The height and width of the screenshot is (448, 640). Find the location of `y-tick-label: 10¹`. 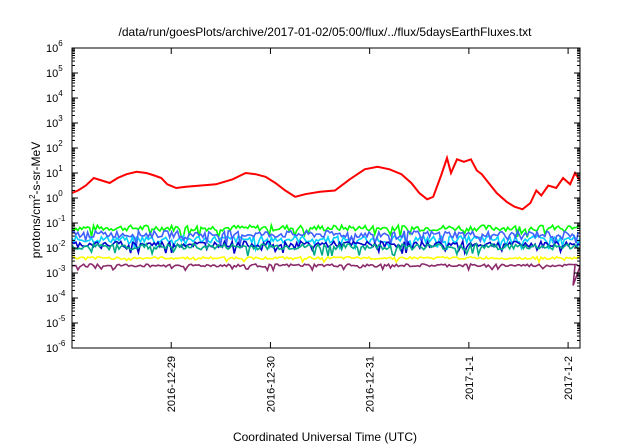

y-tick-label: 10¹ is located at coordinates (54, 172).